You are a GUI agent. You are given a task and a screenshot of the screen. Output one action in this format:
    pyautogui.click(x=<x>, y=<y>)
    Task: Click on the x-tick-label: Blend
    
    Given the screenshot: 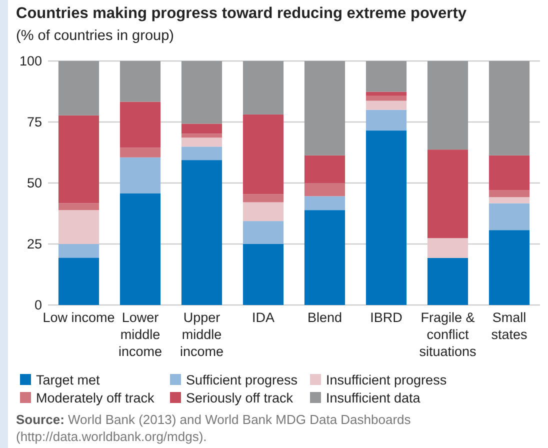 What is the action you would take?
    pyautogui.click(x=324, y=317)
    